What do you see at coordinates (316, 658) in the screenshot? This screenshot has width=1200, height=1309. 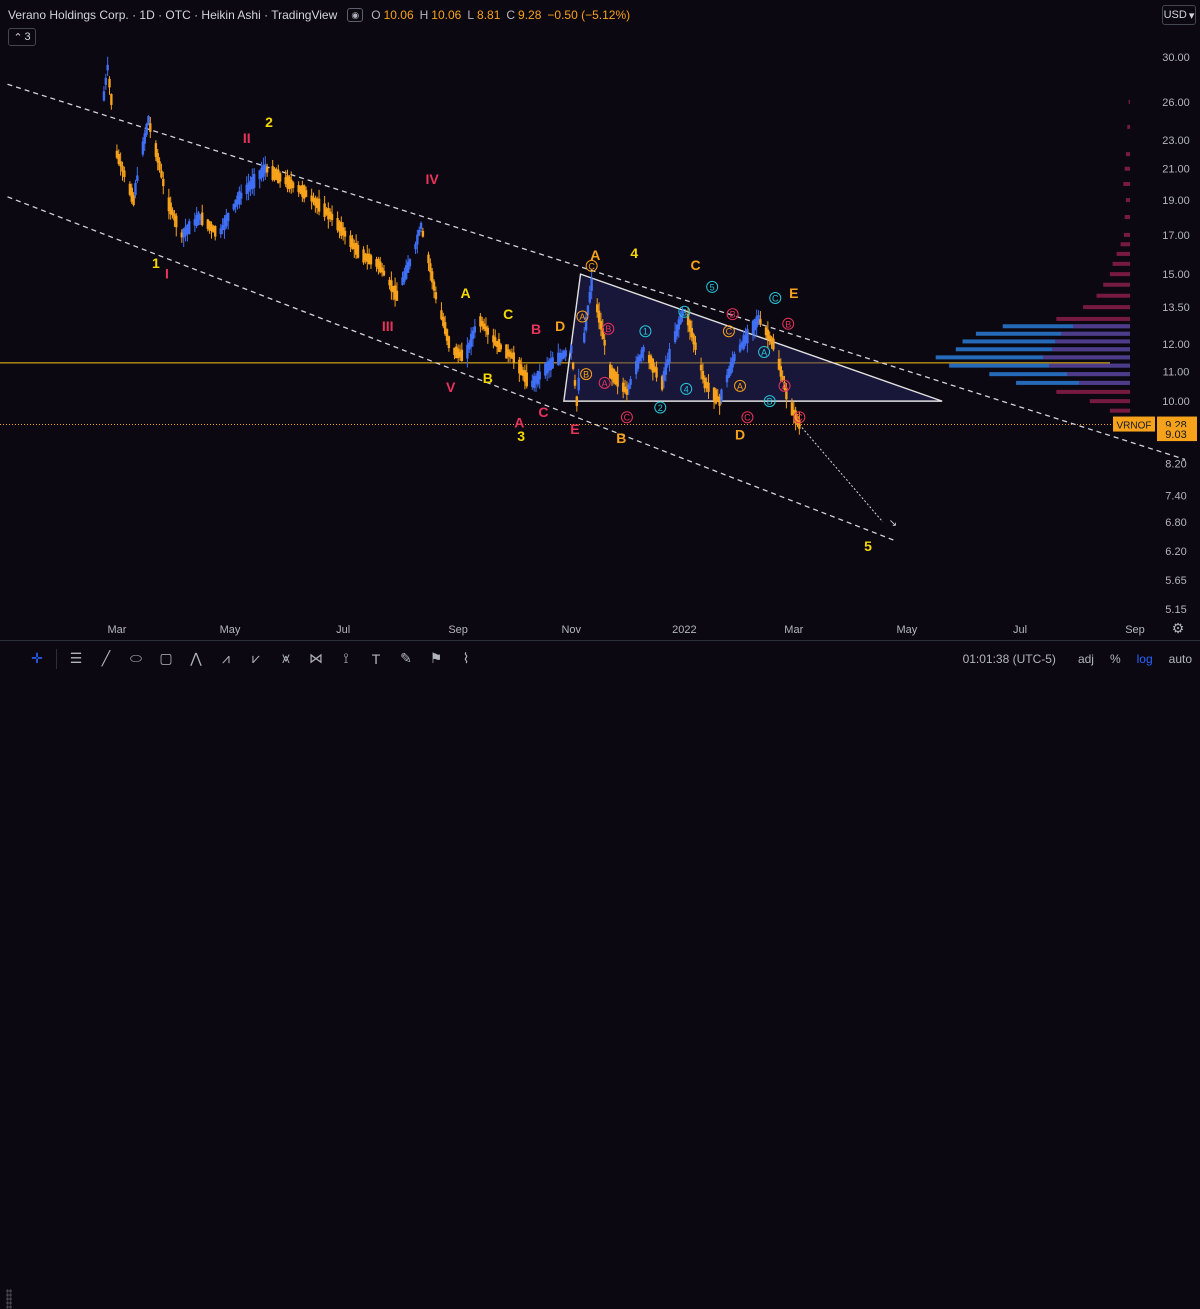 I see `pattern-icon: ⋈` at bounding box center [316, 658].